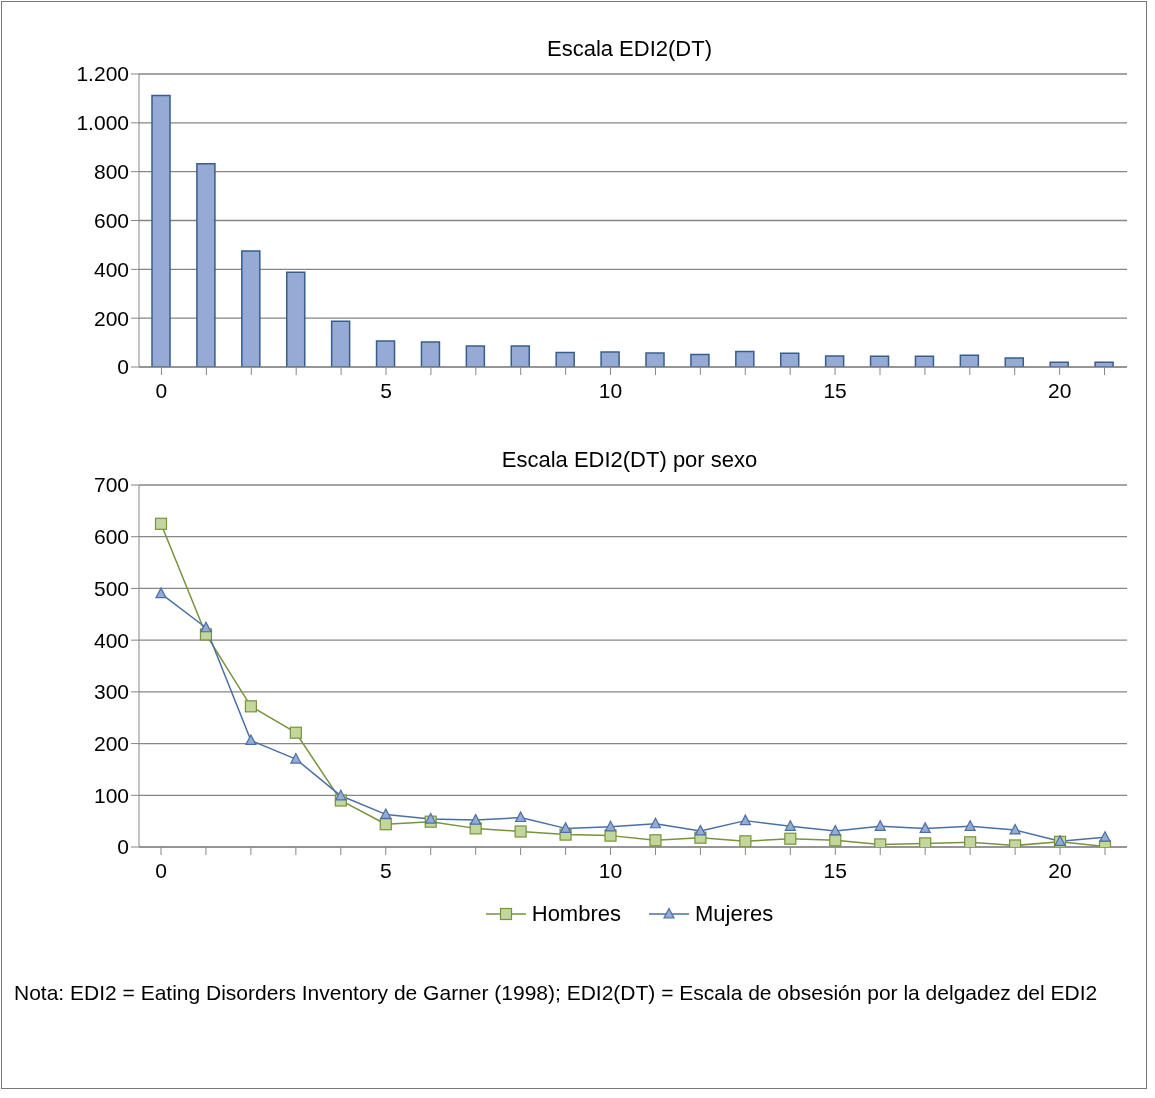 This screenshot has height=1098, width=1155. Describe the element at coordinates (102, 123) in the screenshot. I see `y-tick-label: 1.000` at that location.